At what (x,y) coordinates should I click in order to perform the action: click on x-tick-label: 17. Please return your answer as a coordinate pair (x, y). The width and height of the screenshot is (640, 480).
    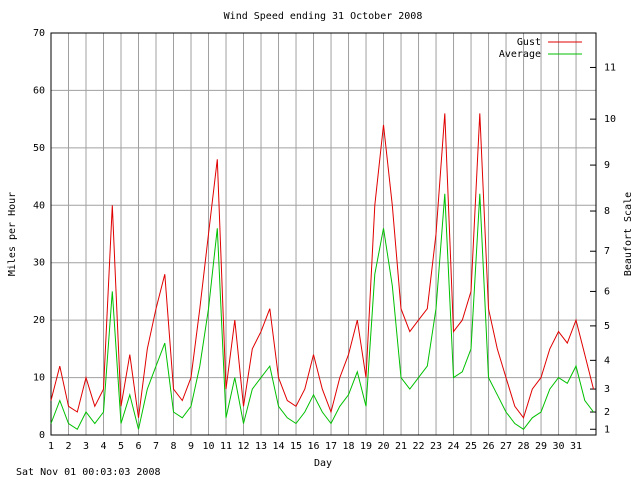
    Looking at the image, I should click on (331, 446).